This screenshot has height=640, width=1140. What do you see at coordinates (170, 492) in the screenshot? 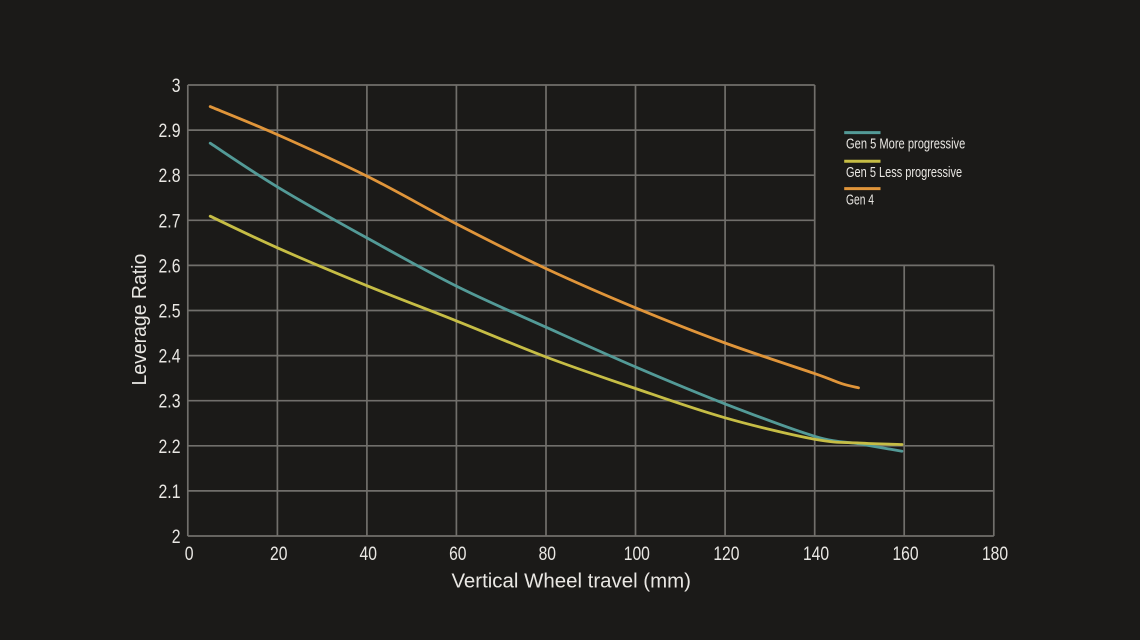
I see `svg-text: 2.1` at bounding box center [170, 492].